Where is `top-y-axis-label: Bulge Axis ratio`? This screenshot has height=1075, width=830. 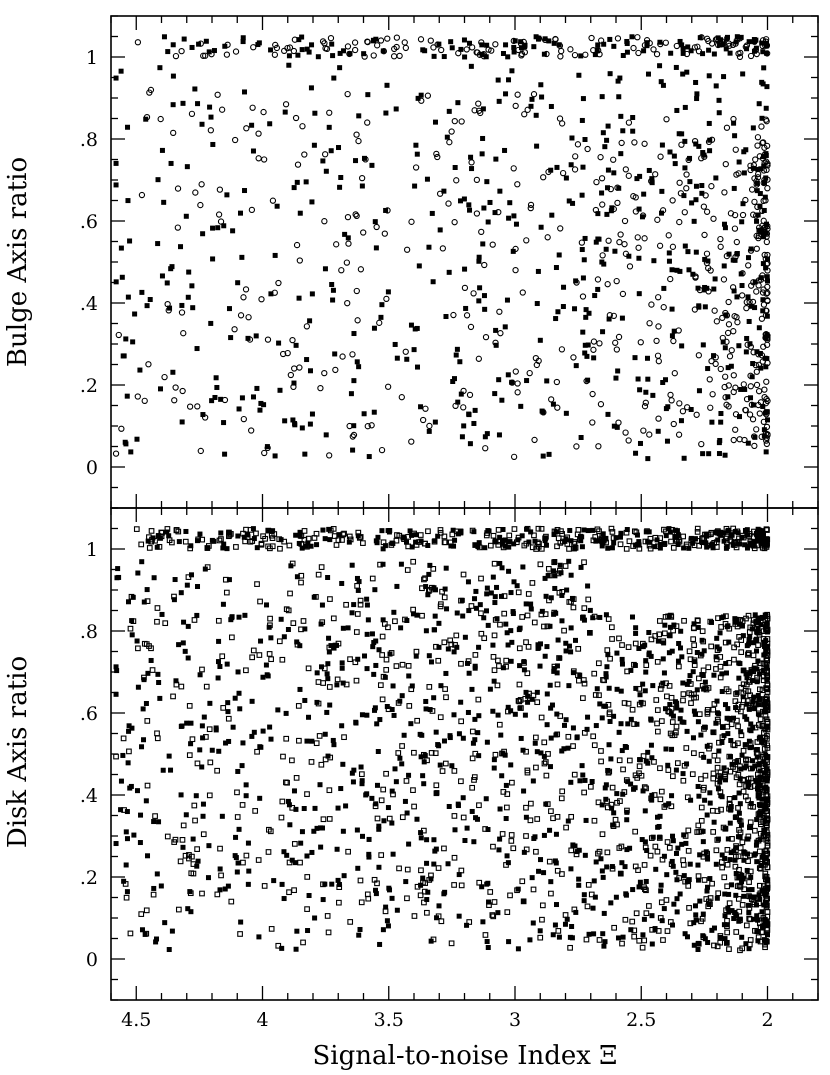 top-y-axis-label: Bulge Axis ratio is located at coordinates (18, 262).